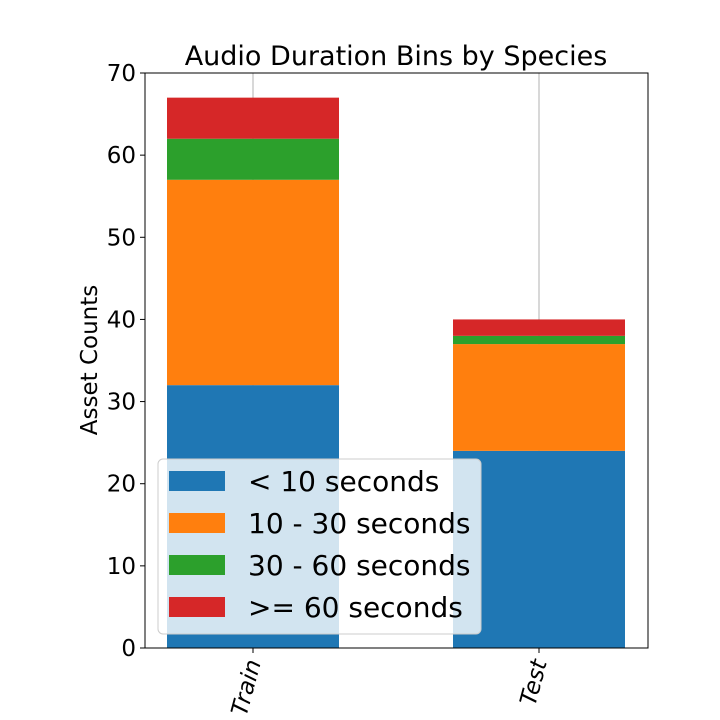  What do you see at coordinates (121, 567) in the screenshot?
I see `y-tick-label: 10` at bounding box center [121, 567].